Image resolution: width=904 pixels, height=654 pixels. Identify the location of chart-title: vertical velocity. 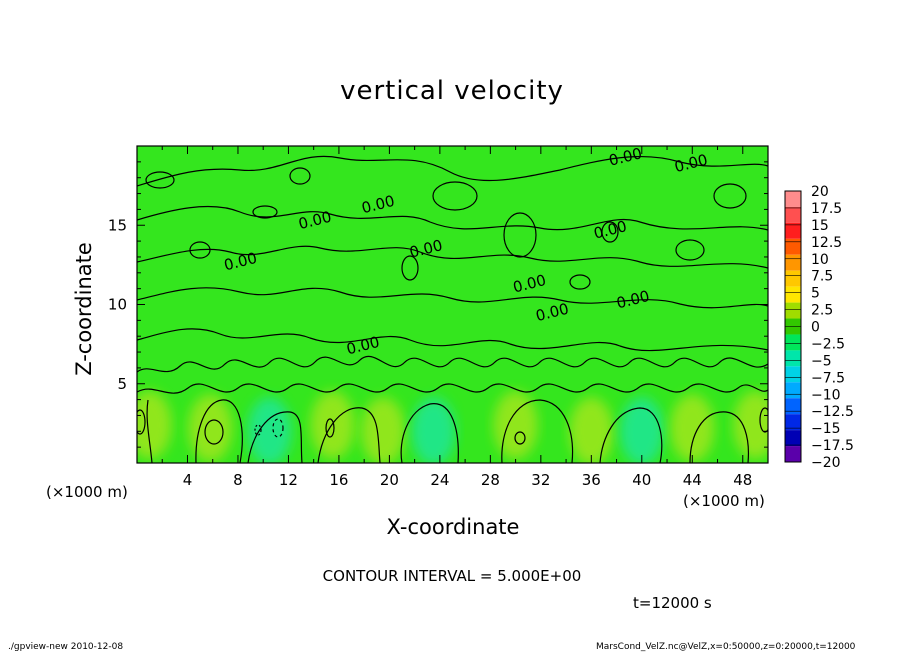
(452, 91).